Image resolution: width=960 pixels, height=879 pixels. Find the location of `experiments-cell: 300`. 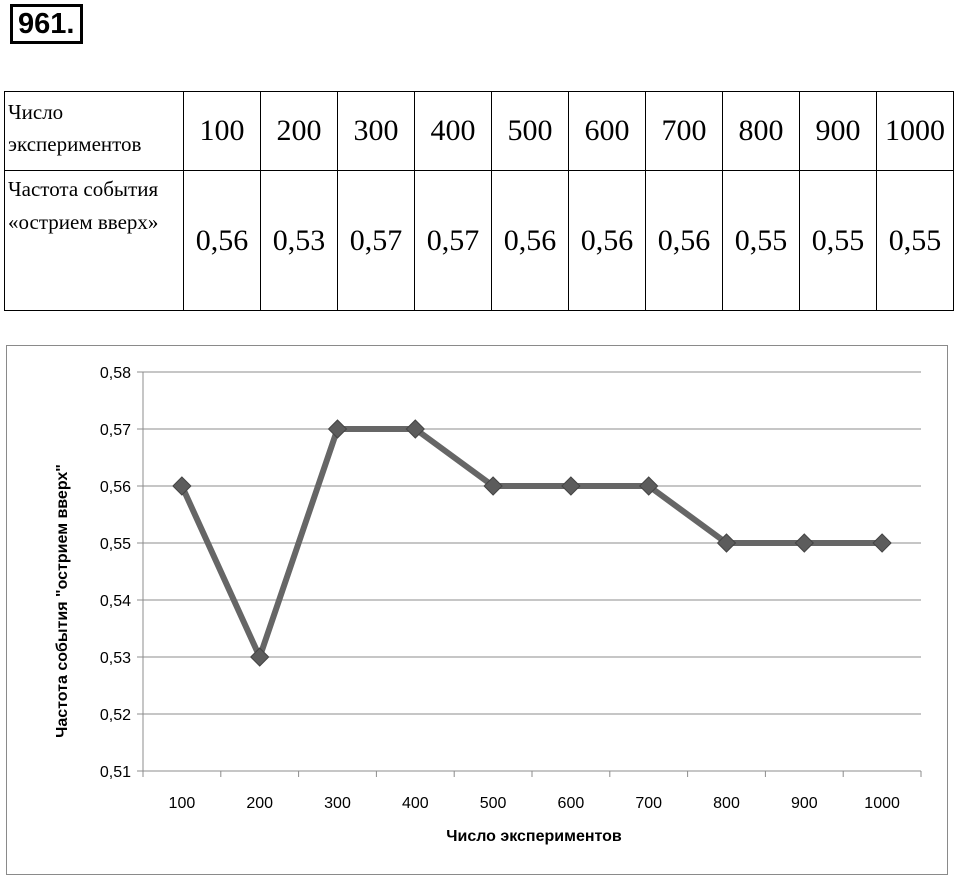

experiments-cell: 300 is located at coordinates (376, 131).